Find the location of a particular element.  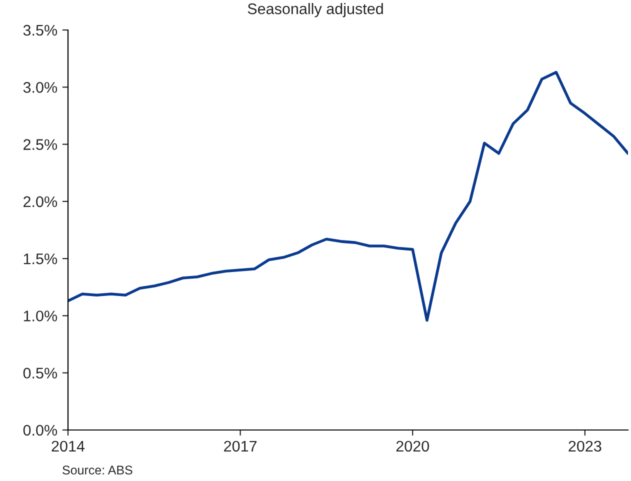

y-tick-label: 2.5% is located at coordinates (41, 144).